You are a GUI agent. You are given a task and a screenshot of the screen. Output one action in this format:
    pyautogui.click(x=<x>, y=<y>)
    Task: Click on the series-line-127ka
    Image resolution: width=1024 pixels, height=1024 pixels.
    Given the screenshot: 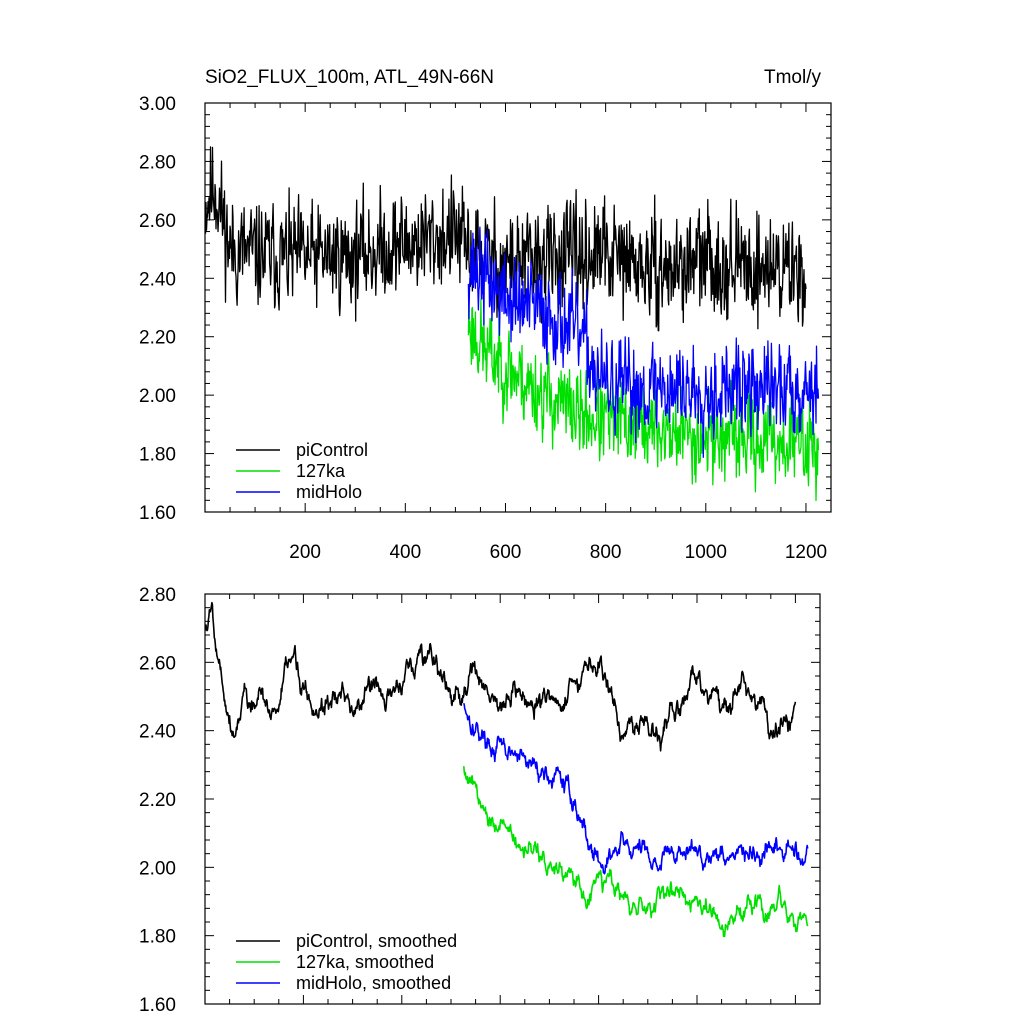 What is the action you would take?
    pyautogui.click(x=643, y=400)
    